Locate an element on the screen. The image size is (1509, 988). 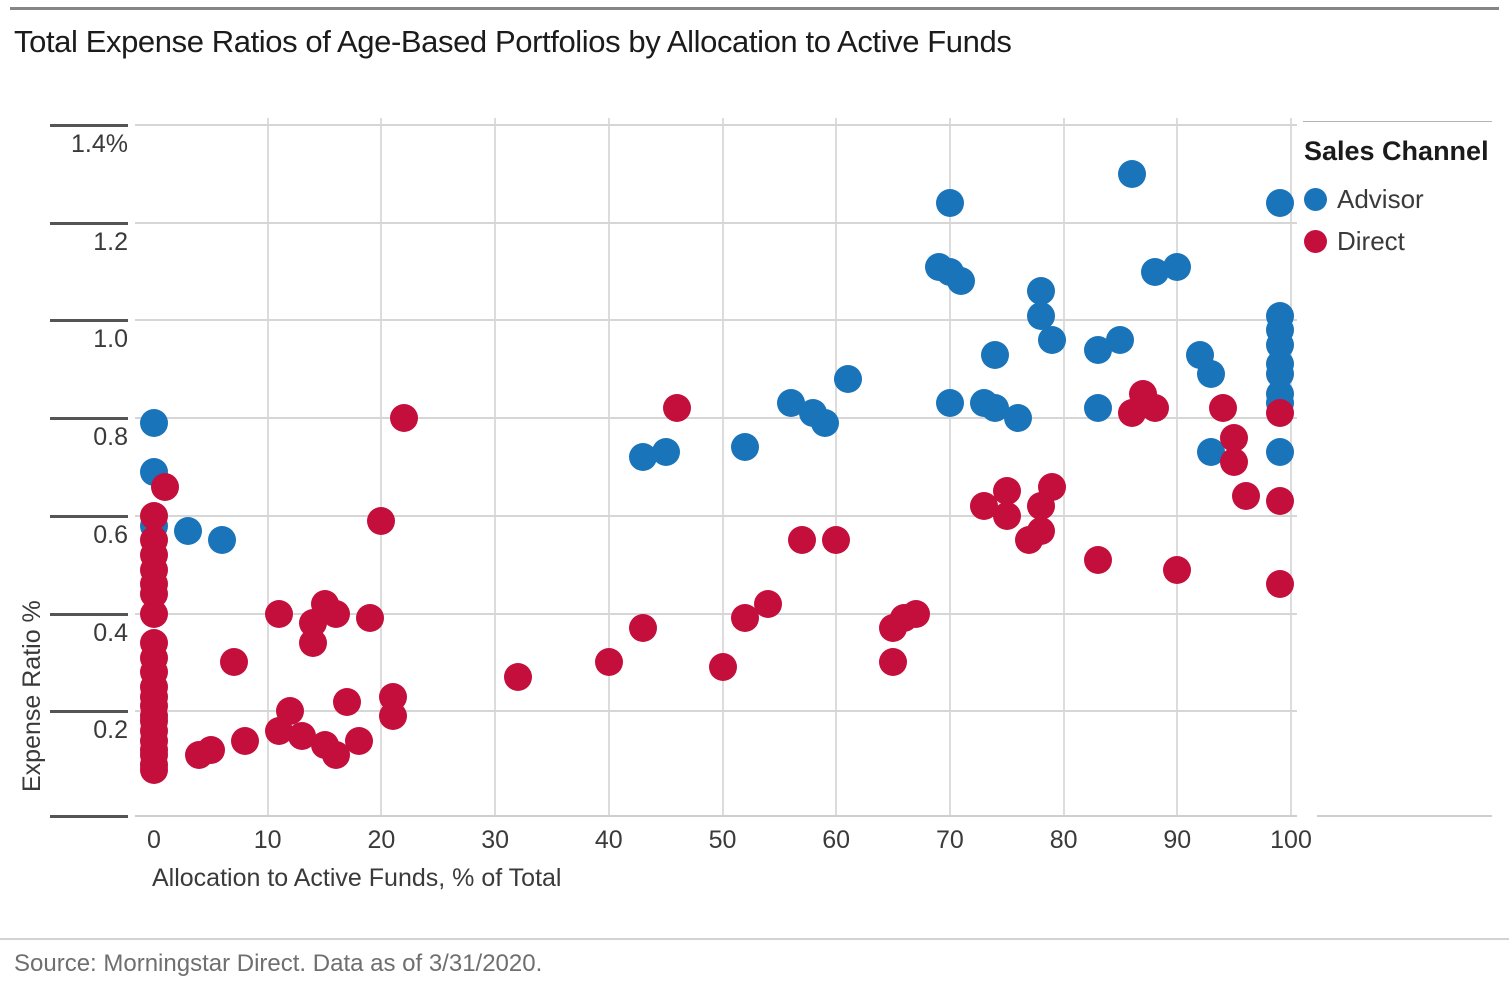
y-tick-label-0.2: 0.2 is located at coordinates (110, 730).